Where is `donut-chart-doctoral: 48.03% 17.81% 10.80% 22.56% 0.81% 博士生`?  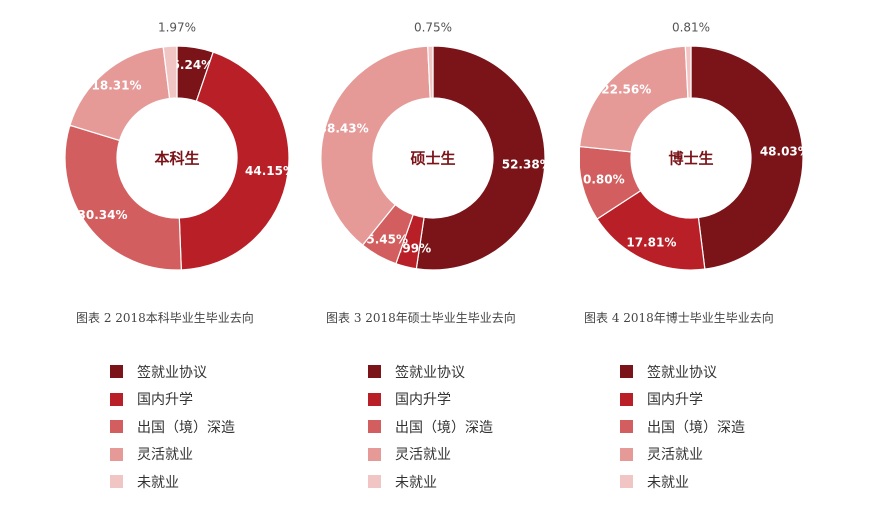
donut-chart-doctoral: 48.03% 17.81% 10.80% 22.56% 0.81% 博士生 is located at coordinates (695, 146).